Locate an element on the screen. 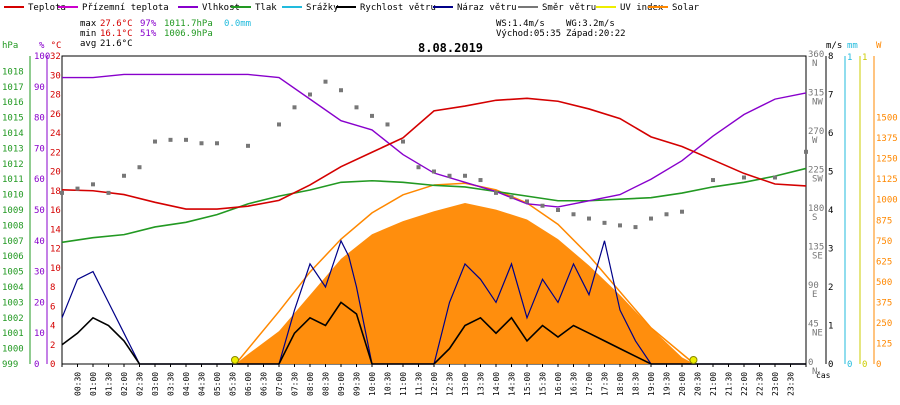 The width and height of the screenshot is (900, 405). direction-tick-value: 90 is located at coordinates (813, 286).